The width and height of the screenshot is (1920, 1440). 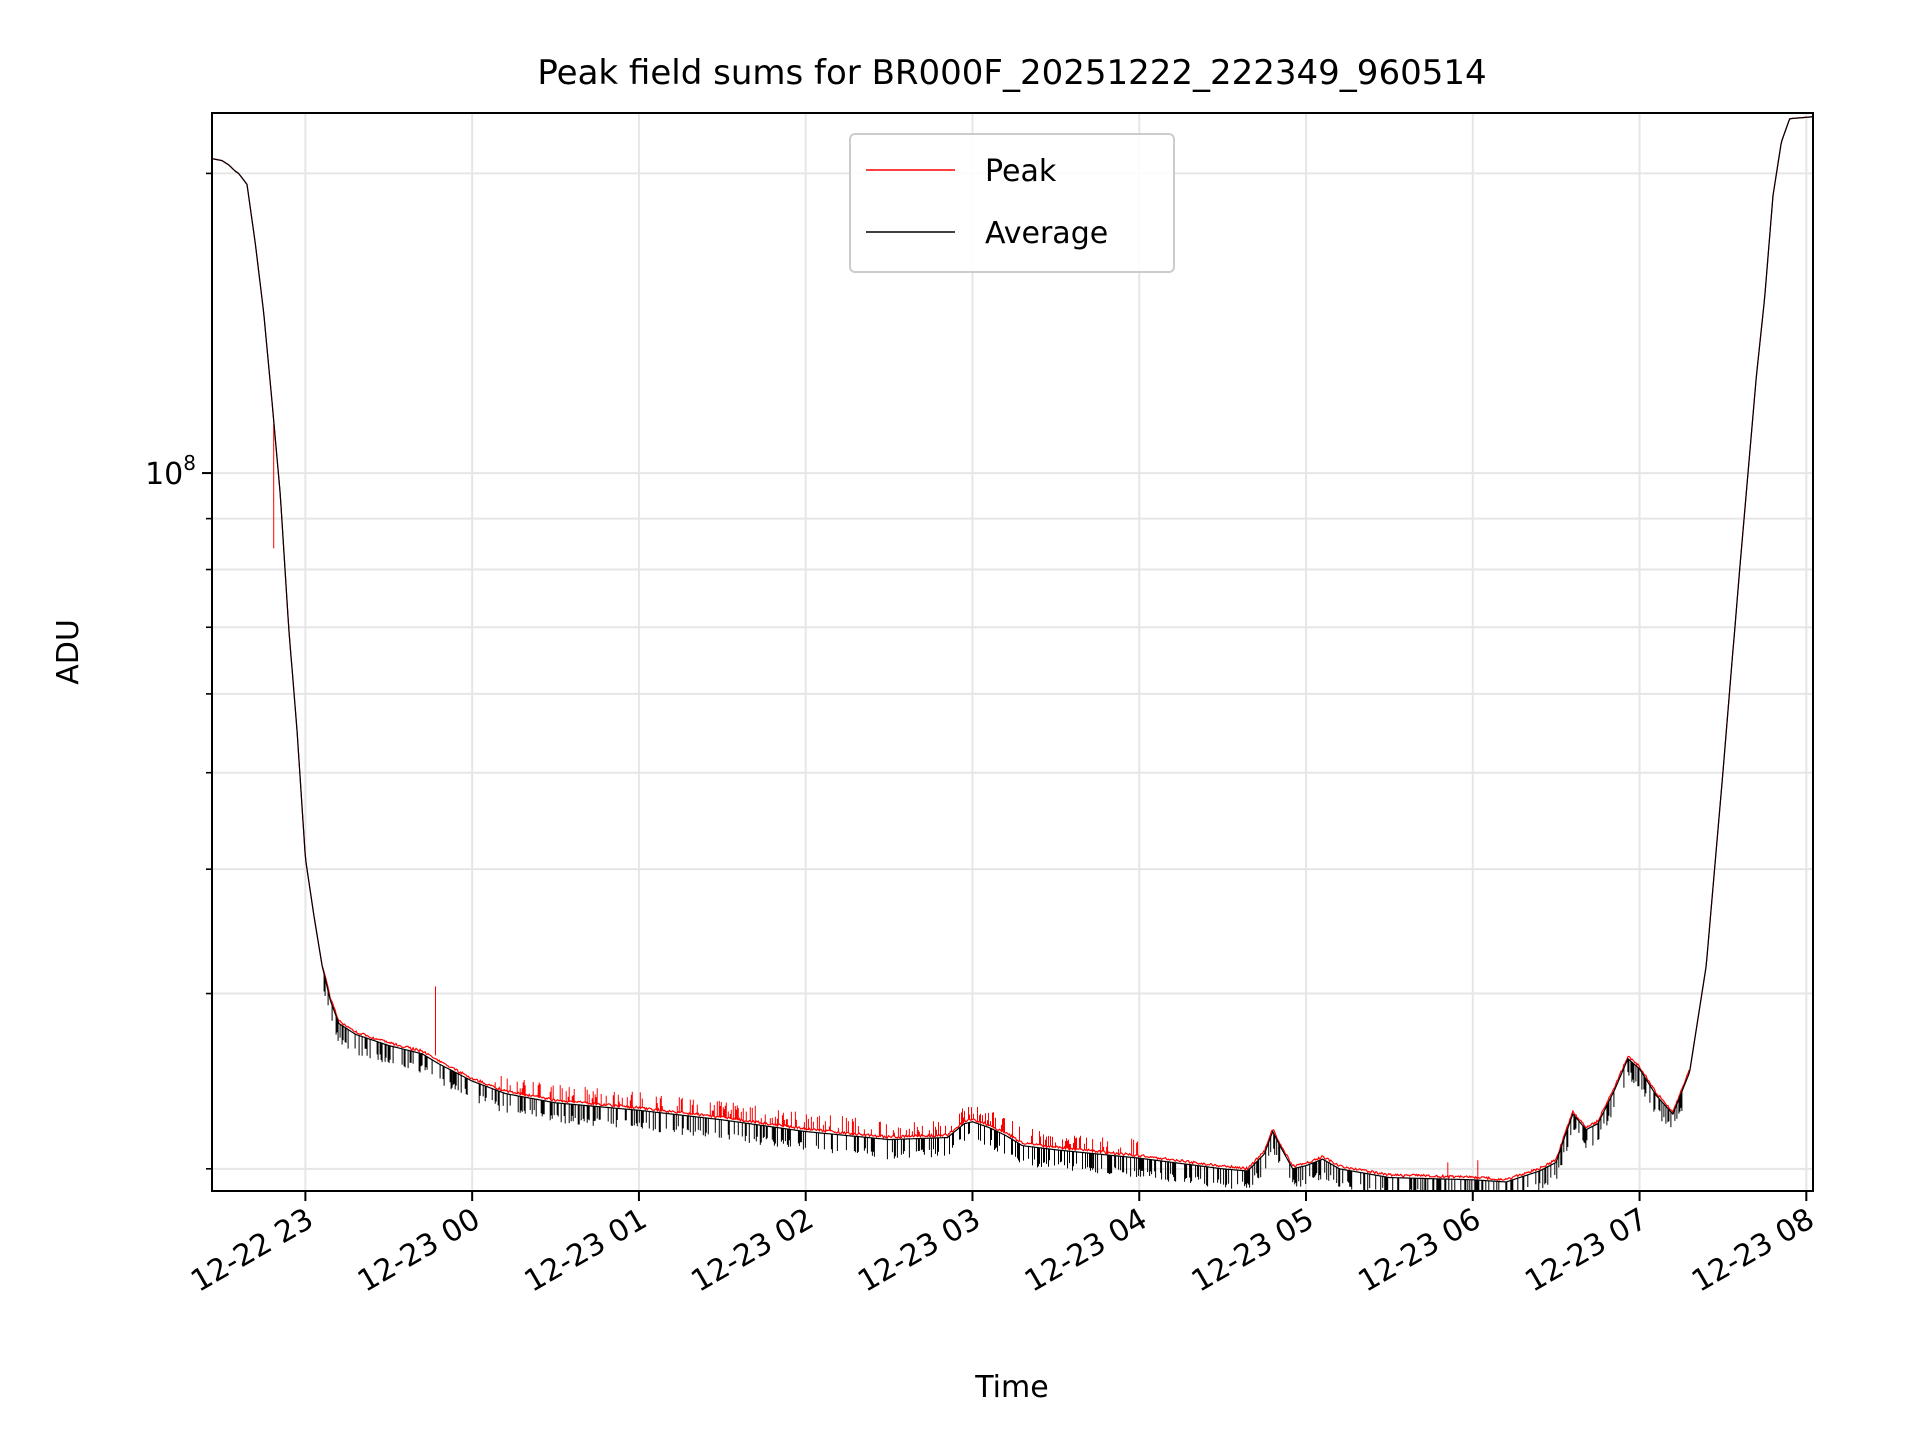 I want to click on legend-box, so click(x=1012, y=203).